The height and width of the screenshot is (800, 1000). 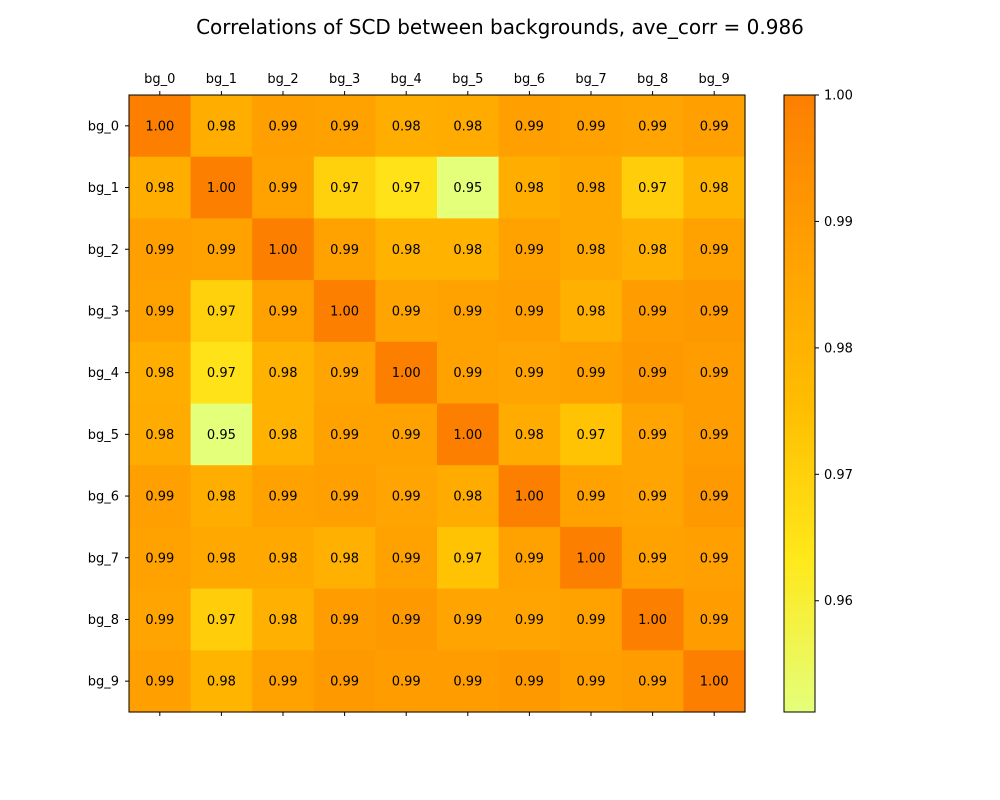 What do you see at coordinates (406, 79) in the screenshot?
I see `x-tick-label: bg_4` at bounding box center [406, 79].